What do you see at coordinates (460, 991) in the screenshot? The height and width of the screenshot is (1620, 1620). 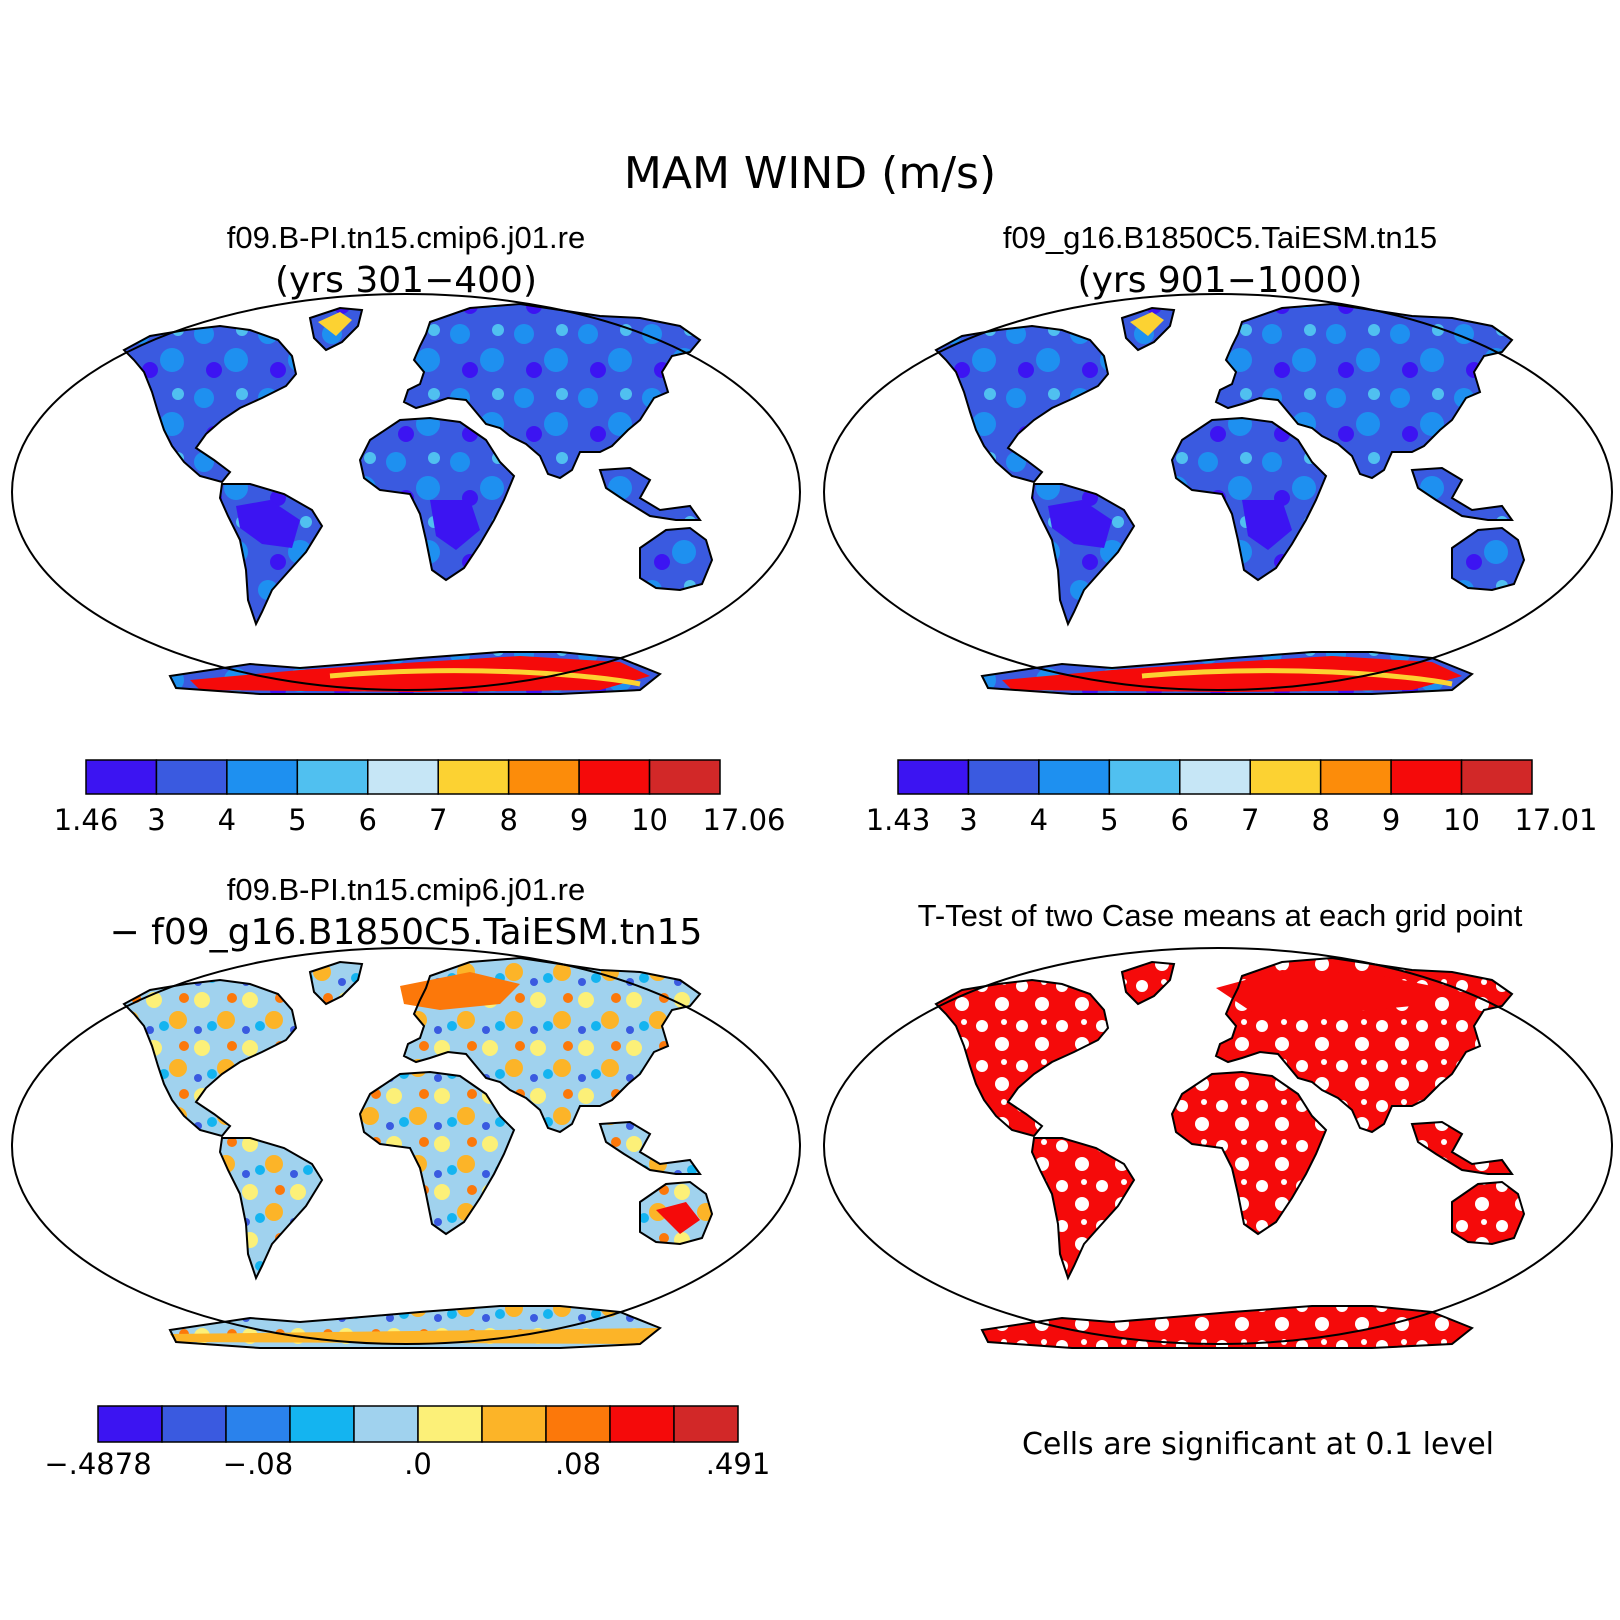 I see `europe-positive-diff` at bounding box center [460, 991].